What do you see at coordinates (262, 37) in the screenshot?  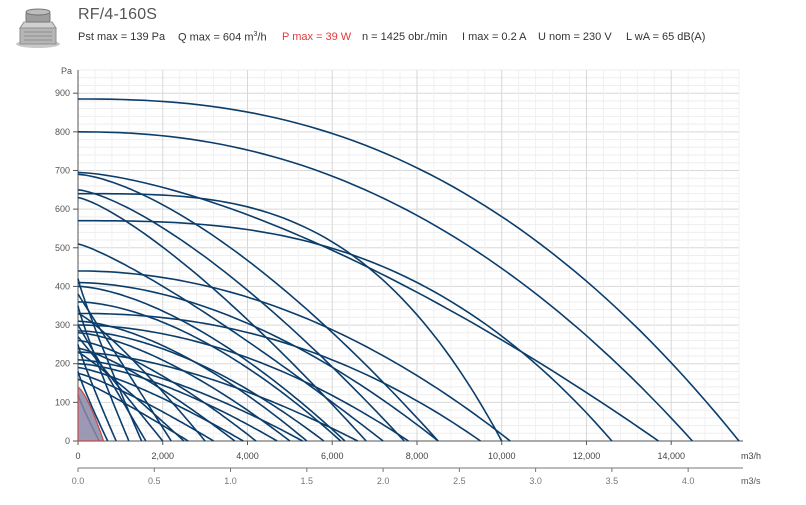 I see `spec-q-max-suffix: /h` at bounding box center [262, 37].